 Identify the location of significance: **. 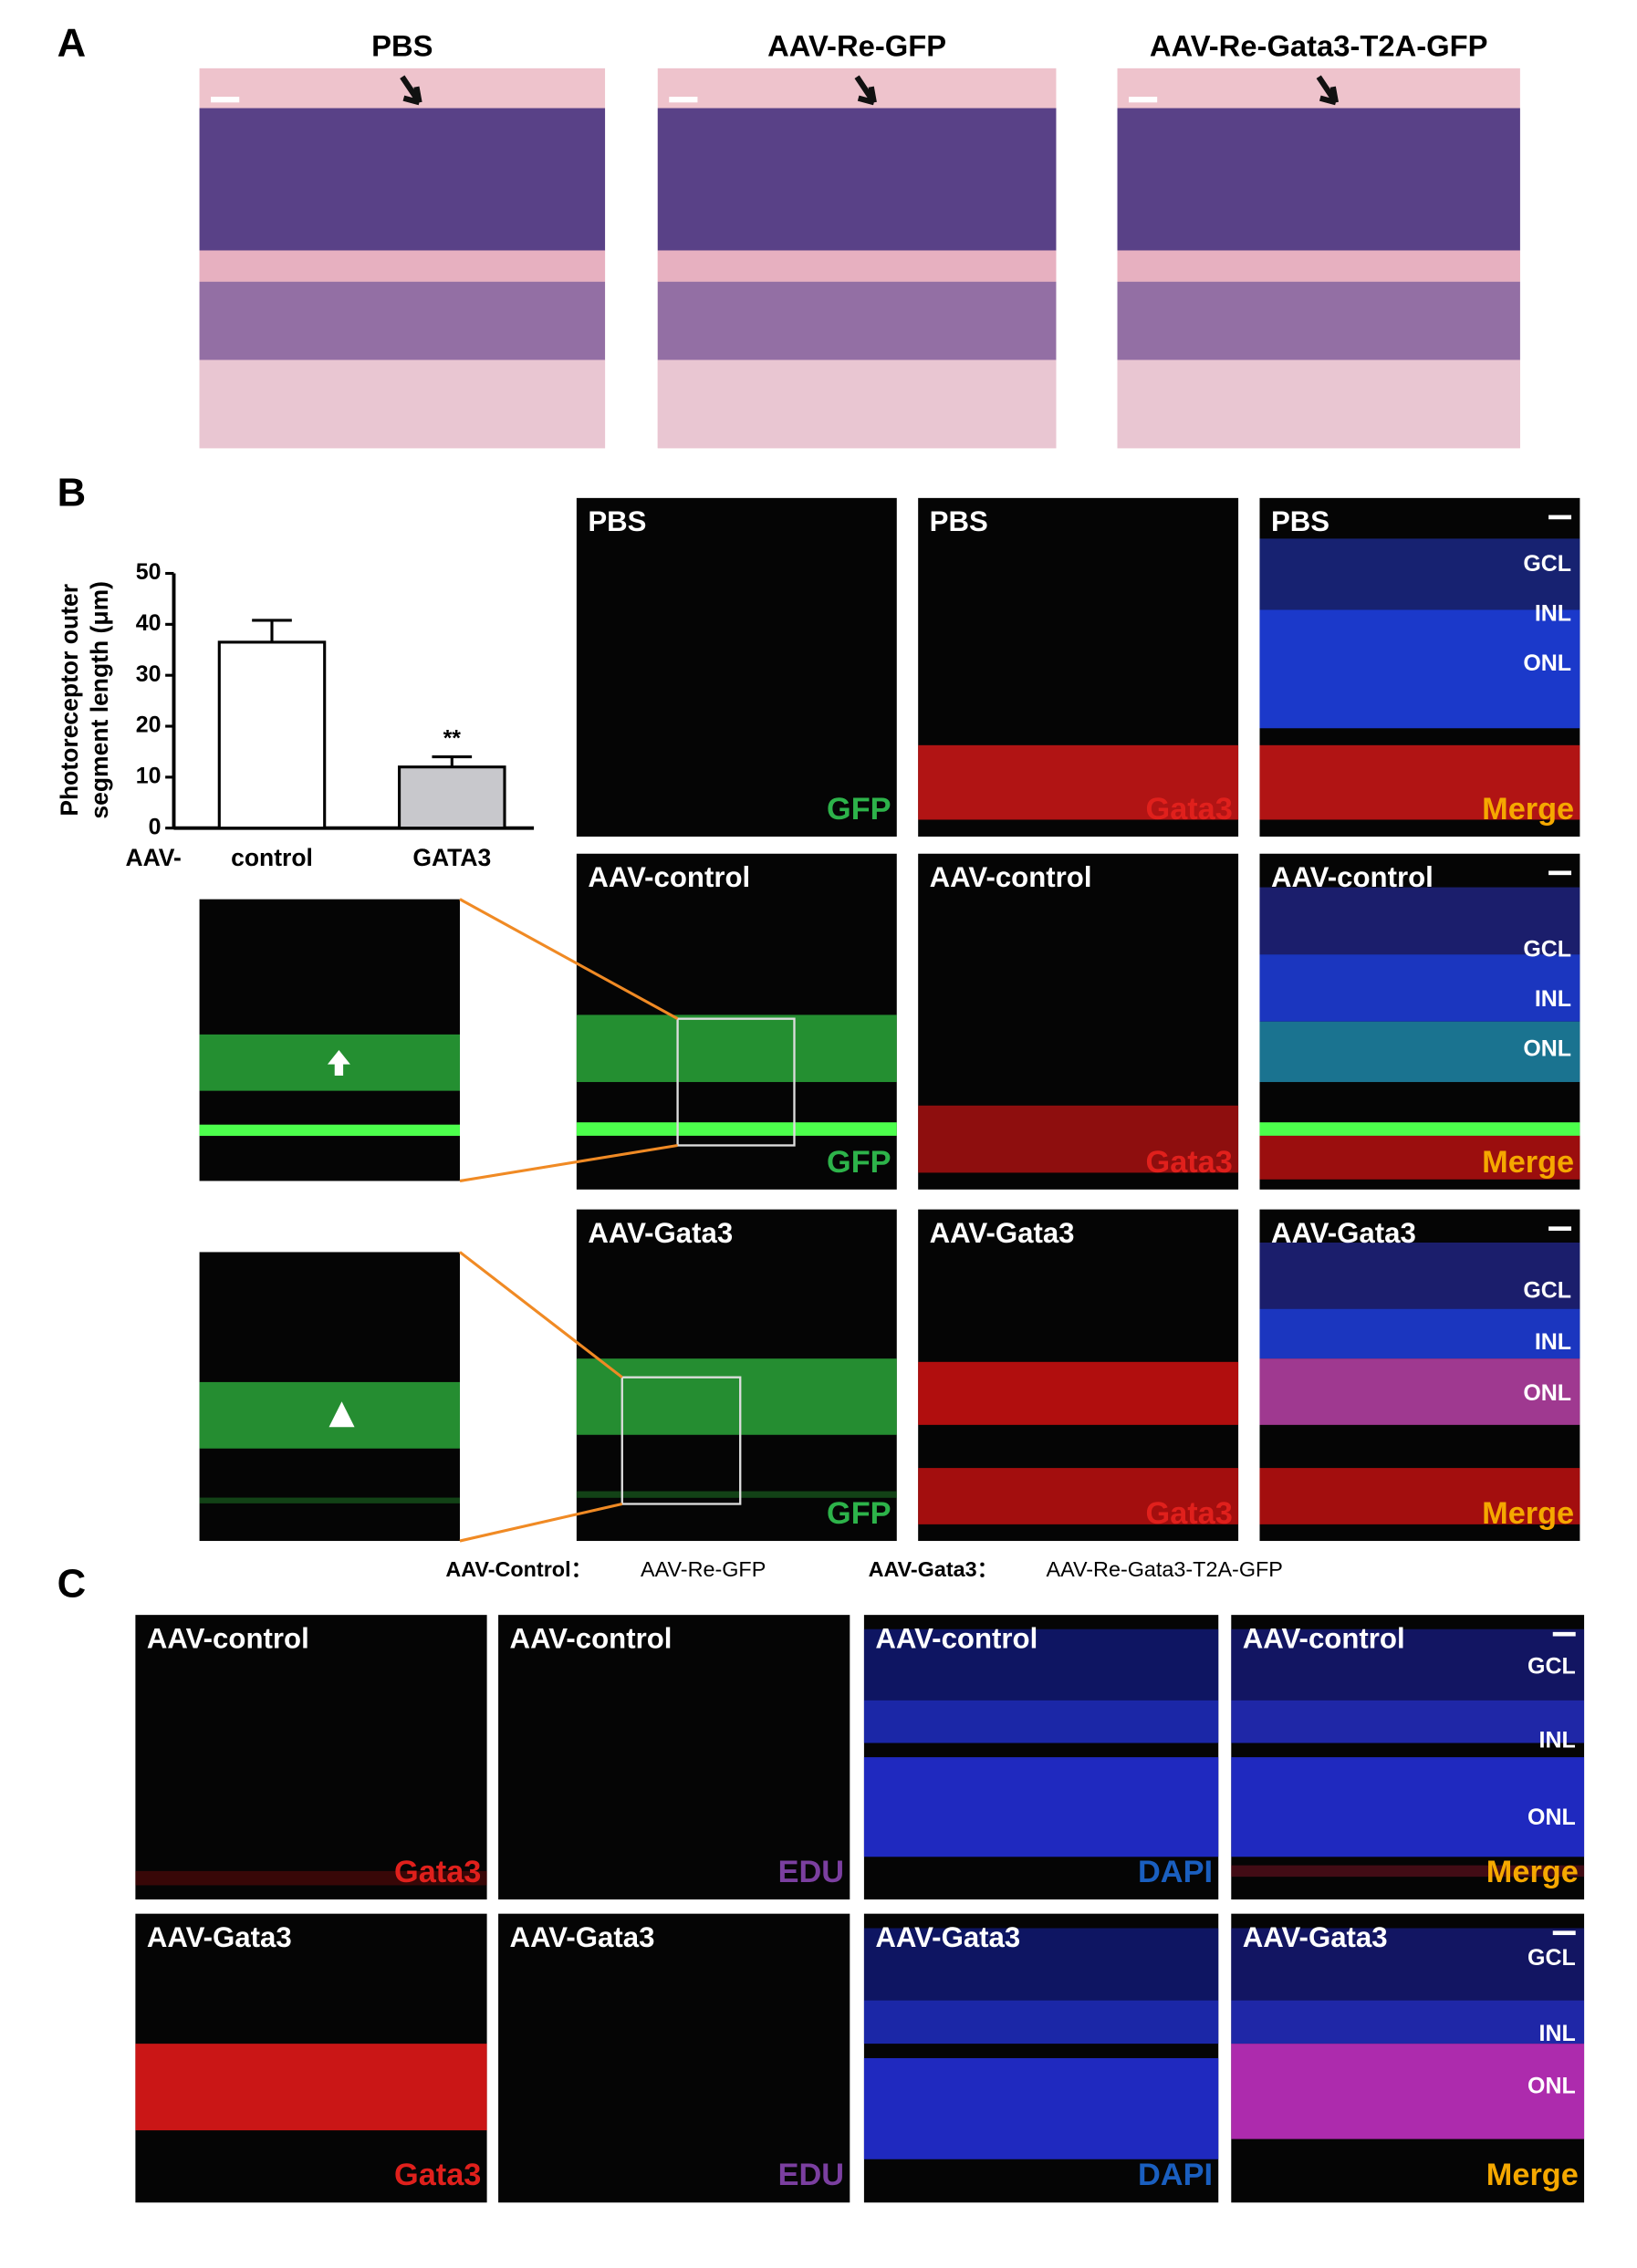
(452, 738).